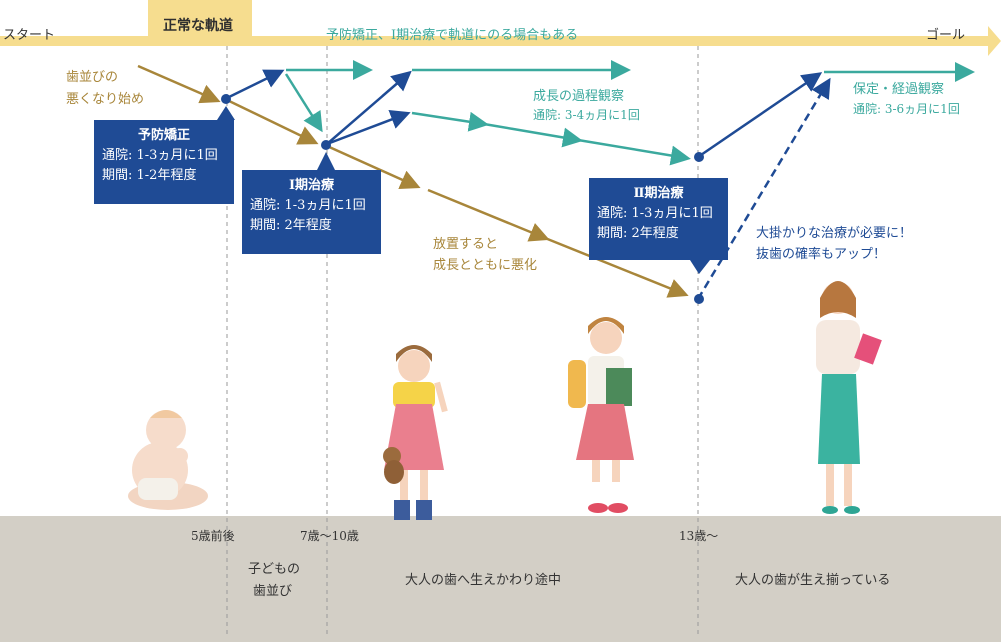 Image resolution: width=1001 pixels, height=642 pixels. What do you see at coordinates (821, 254) in the screenshot?
I see `major-treatment-line2: 抜歯の確率もアップ！` at bounding box center [821, 254].